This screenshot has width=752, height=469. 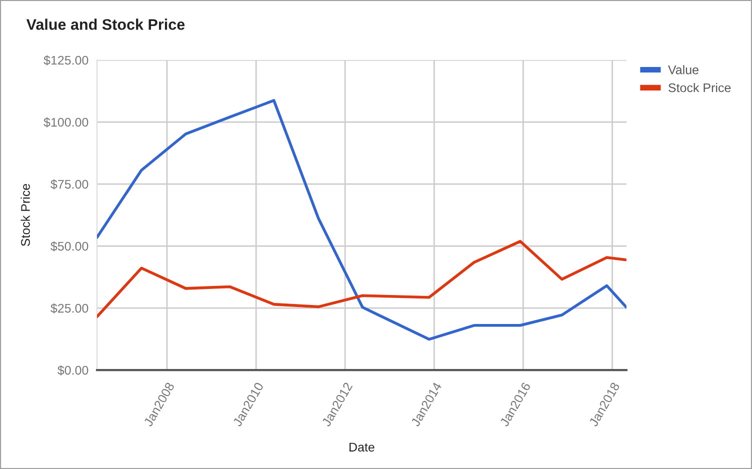 What do you see at coordinates (66, 60) in the screenshot?
I see `y-tick-label: $125.00` at bounding box center [66, 60].